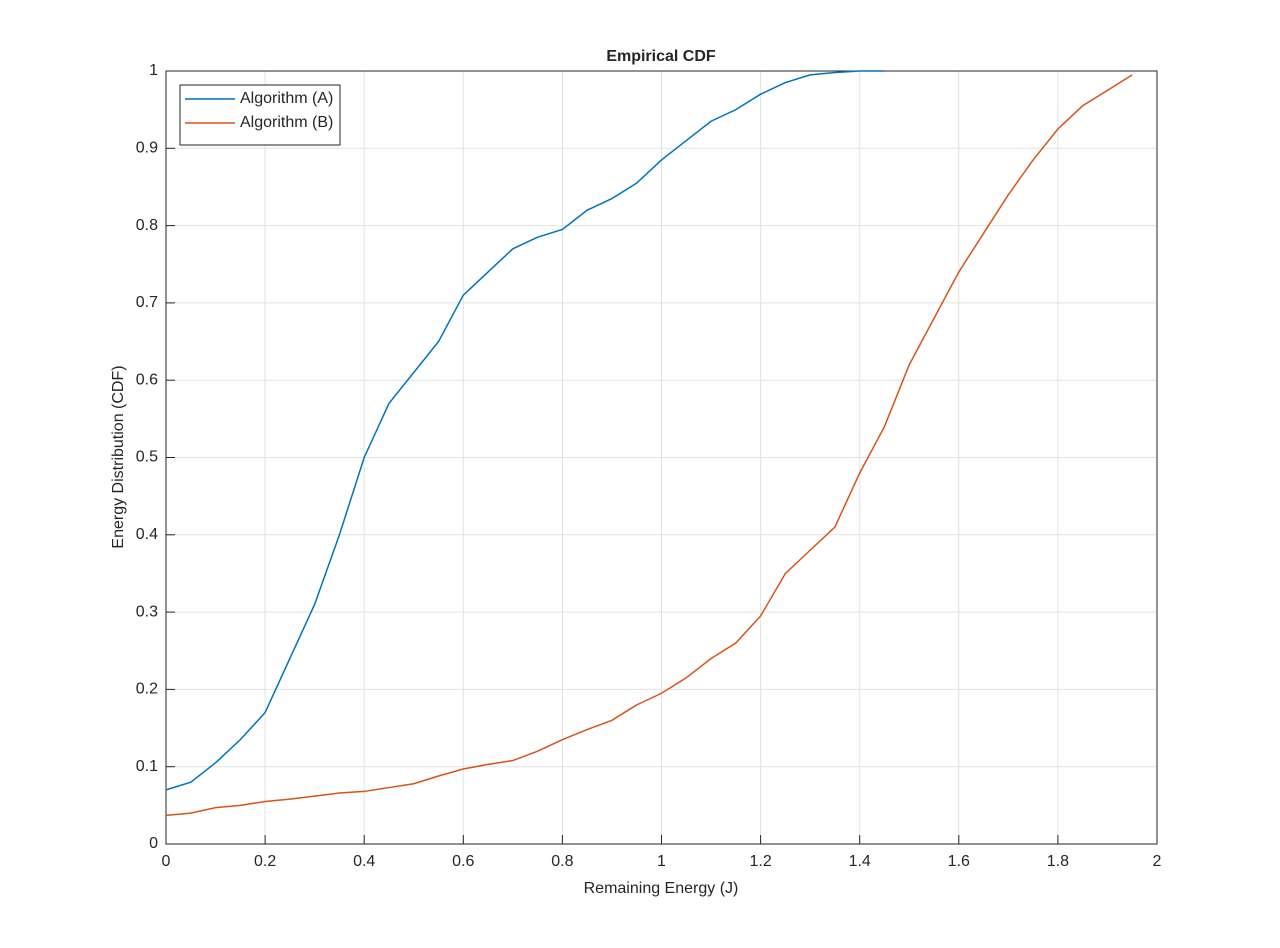 The width and height of the screenshot is (1280, 948). What do you see at coordinates (661, 861) in the screenshot?
I see `x-tick-label: 1` at bounding box center [661, 861].